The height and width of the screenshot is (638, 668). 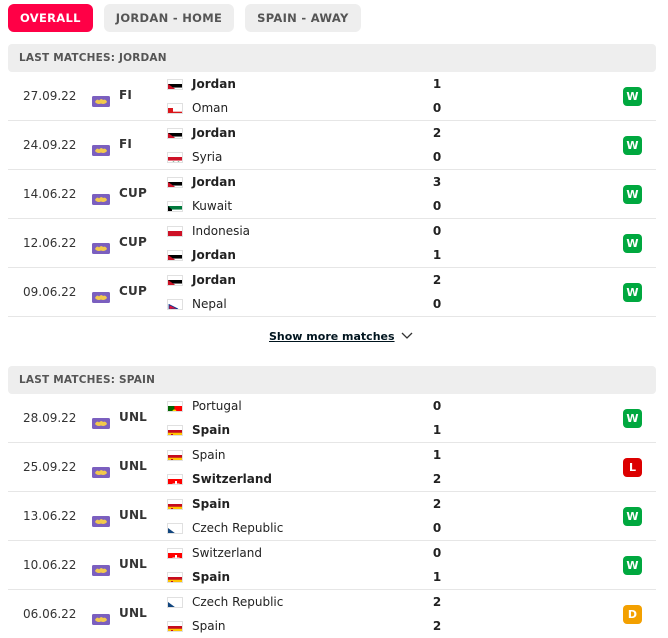 What do you see at coordinates (50, 292) in the screenshot?
I see `match-date: 09.06.22` at bounding box center [50, 292].